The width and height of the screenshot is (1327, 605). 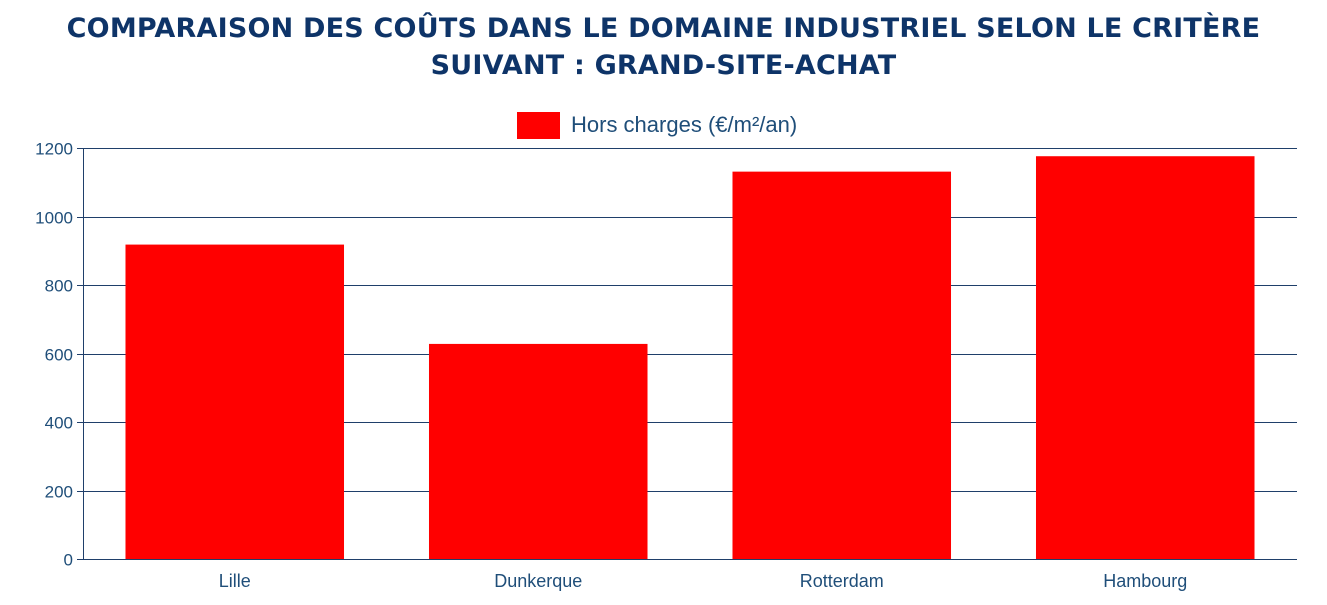 What do you see at coordinates (842, 365) in the screenshot?
I see `bar-rotterdam` at bounding box center [842, 365].